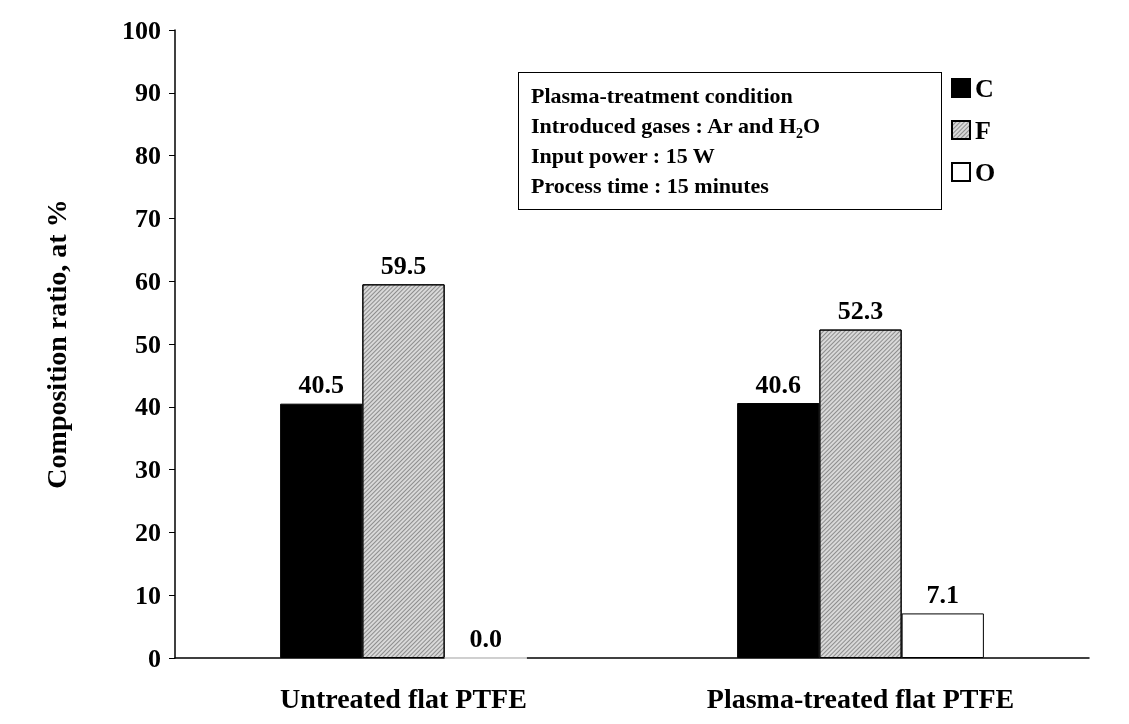 The image size is (1129, 724). I want to click on y-tick-label: 10, so click(148, 595).